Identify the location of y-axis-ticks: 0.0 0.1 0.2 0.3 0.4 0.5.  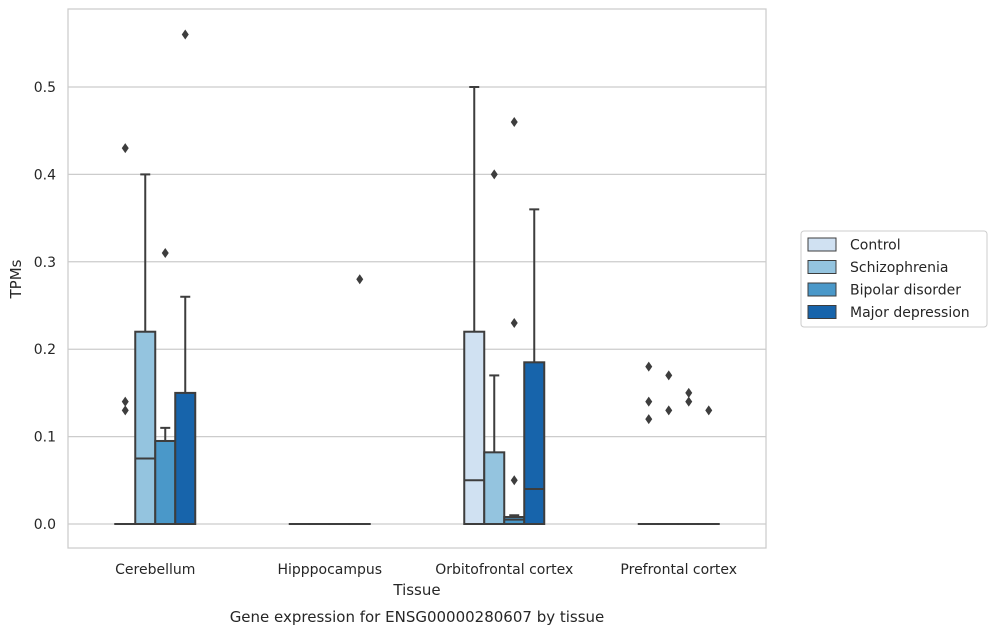
(45, 306).